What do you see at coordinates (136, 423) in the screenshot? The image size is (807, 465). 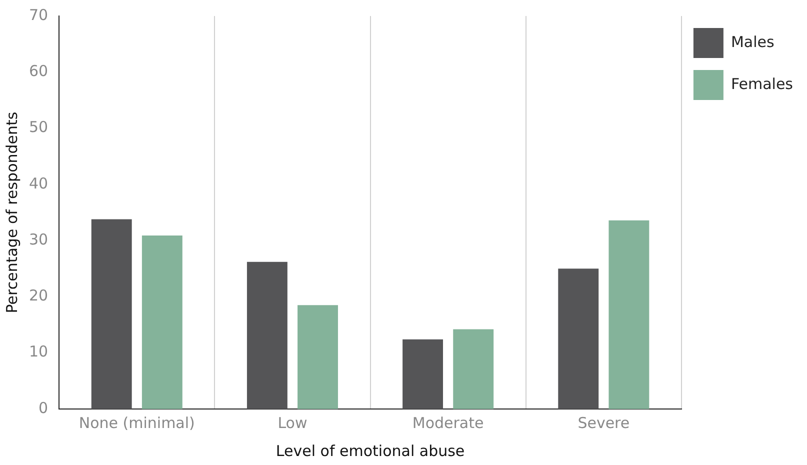 I see `x-tick-label: None (minimal)` at bounding box center [136, 423].